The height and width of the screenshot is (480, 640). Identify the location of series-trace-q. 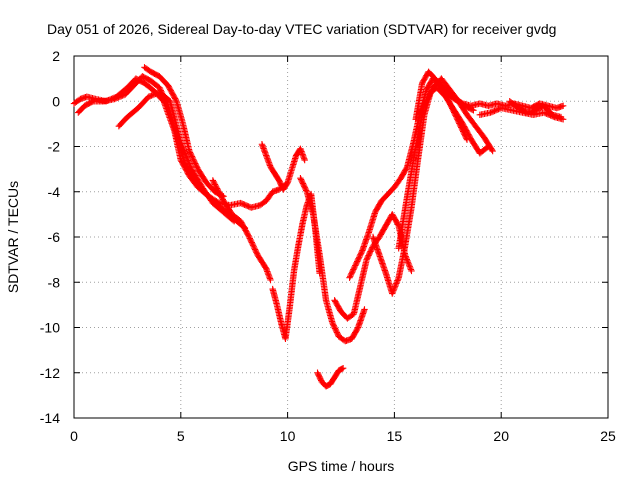
(535, 109).